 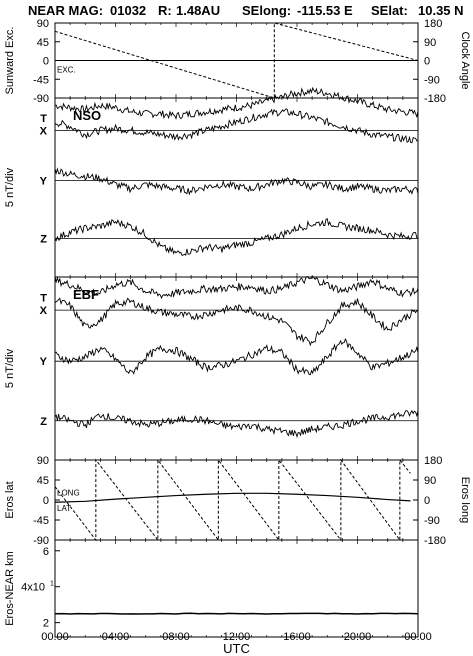 What do you see at coordinates (325, 10) in the screenshot?
I see `header-selong-value: -115.53 E` at bounding box center [325, 10].